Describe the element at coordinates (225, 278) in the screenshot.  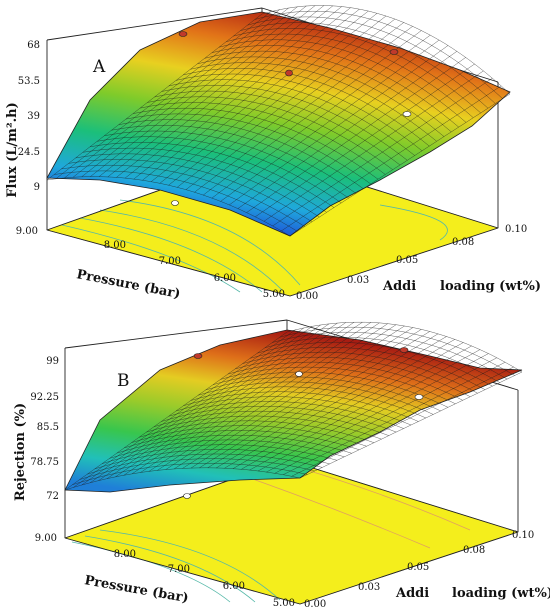
I see `x-tick-label: 6.00` at that location.